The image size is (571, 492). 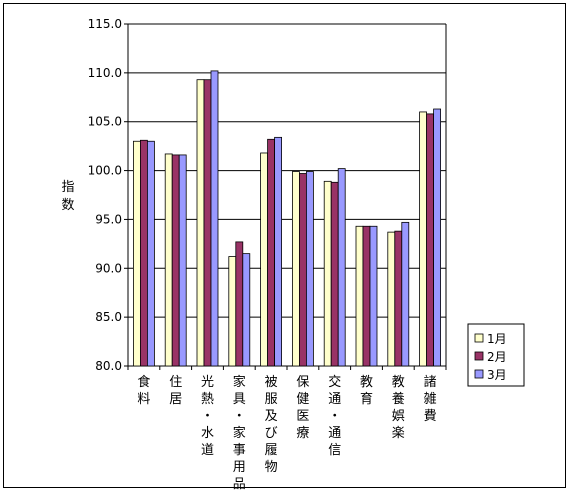 What do you see at coordinates (207, 382) in the screenshot?
I see `category-label-char: 光` at bounding box center [207, 382].